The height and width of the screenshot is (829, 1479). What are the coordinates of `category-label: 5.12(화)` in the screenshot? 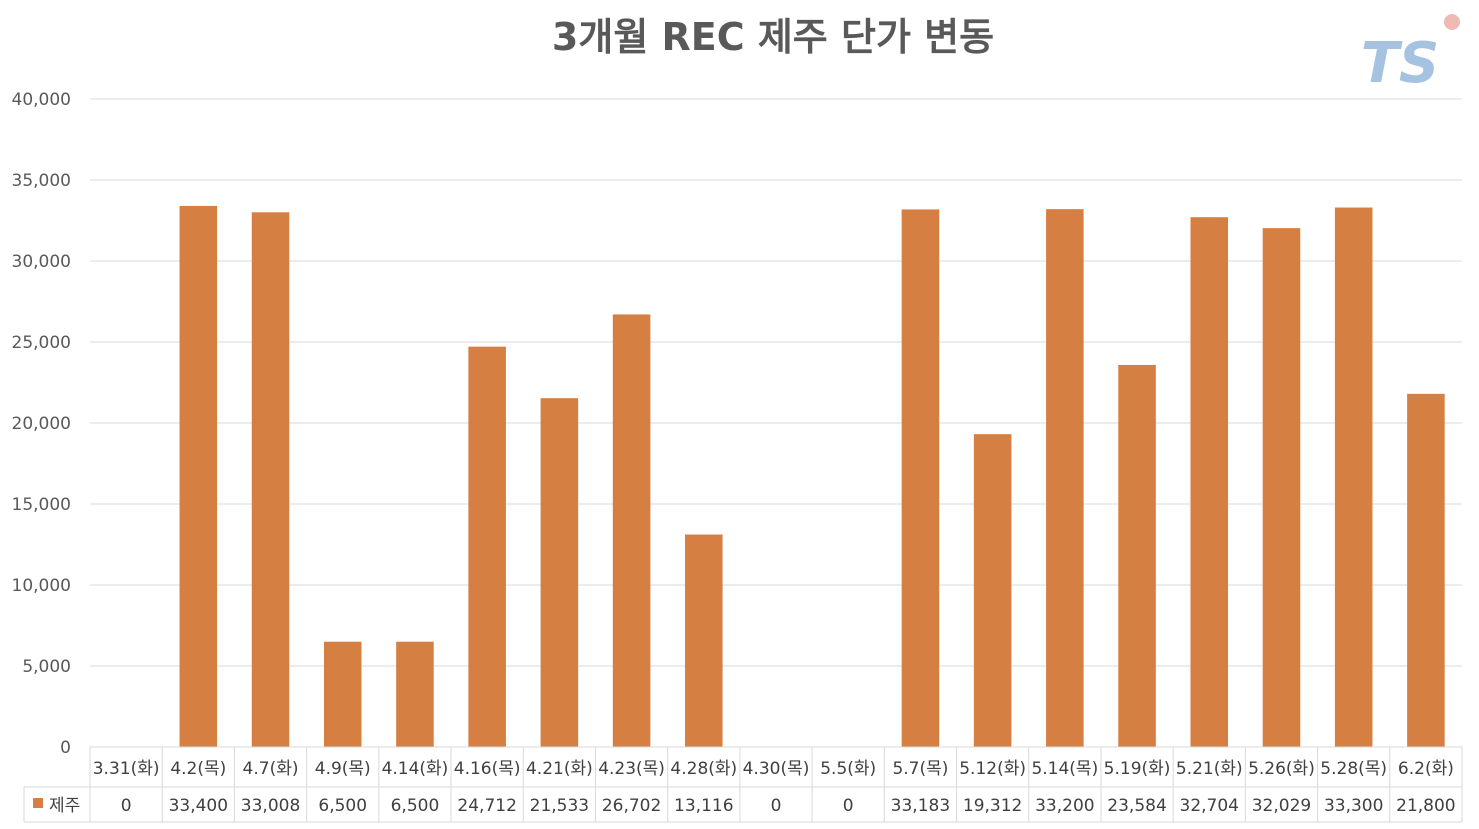 It's located at (992, 769).